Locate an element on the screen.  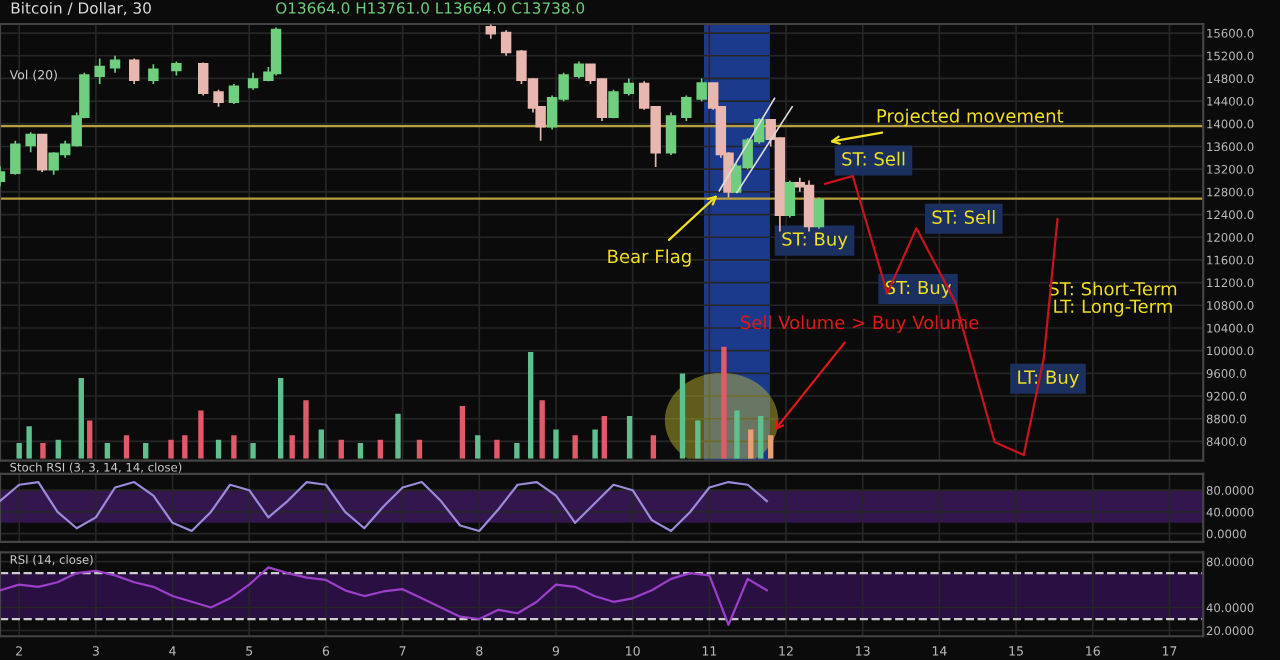
annotation: Bear Flag is located at coordinates (649, 258).